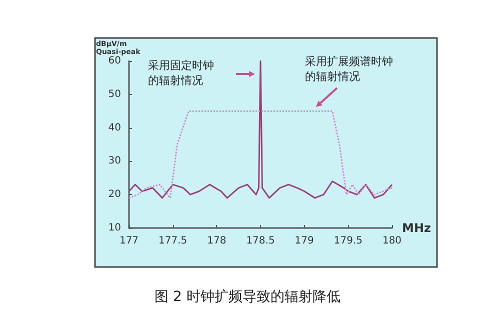 The height and width of the screenshot is (323, 495). I want to click on text: 图 2 时钟扩频导致的辐射降低, so click(247, 297).